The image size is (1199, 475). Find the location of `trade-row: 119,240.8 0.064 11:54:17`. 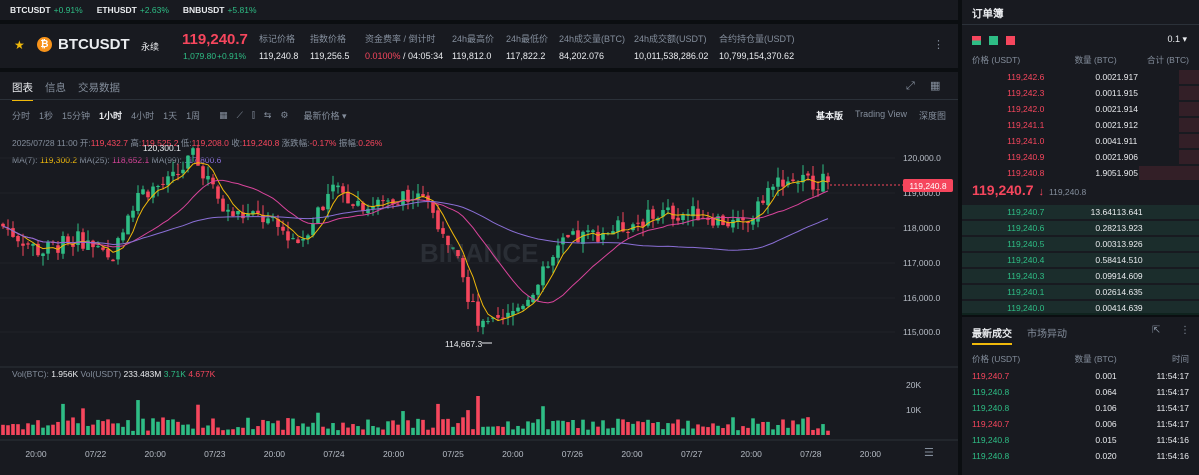

trade-row: 119,240.8 0.064 11:54:17 is located at coordinates (1080, 392).